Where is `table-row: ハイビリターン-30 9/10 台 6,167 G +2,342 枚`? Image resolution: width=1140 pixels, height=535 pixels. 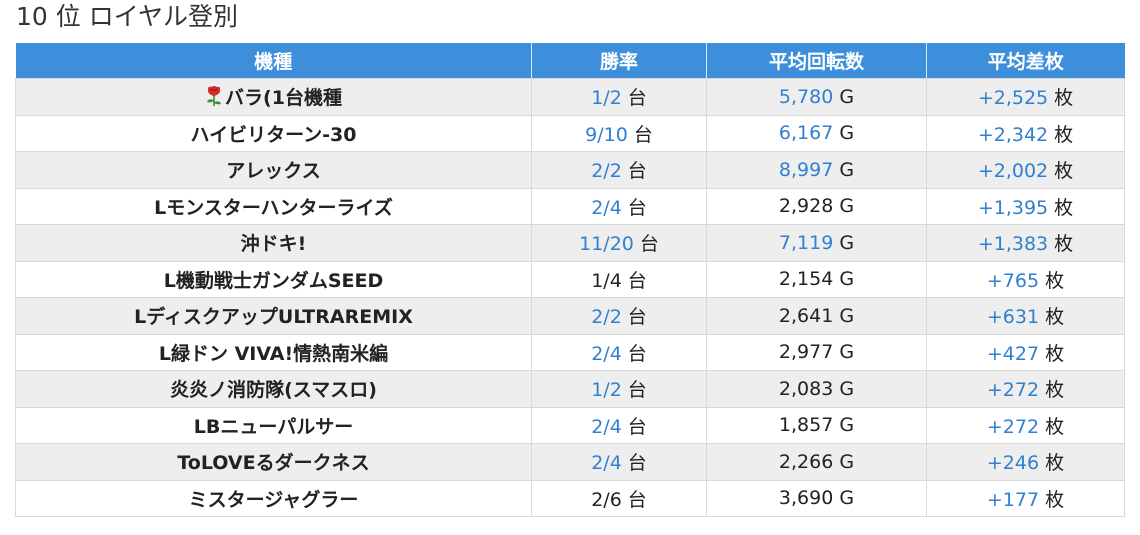
table-row: ハイビリターン-30 9/10 台 6,167 G +2,342 枚 is located at coordinates (570, 133).